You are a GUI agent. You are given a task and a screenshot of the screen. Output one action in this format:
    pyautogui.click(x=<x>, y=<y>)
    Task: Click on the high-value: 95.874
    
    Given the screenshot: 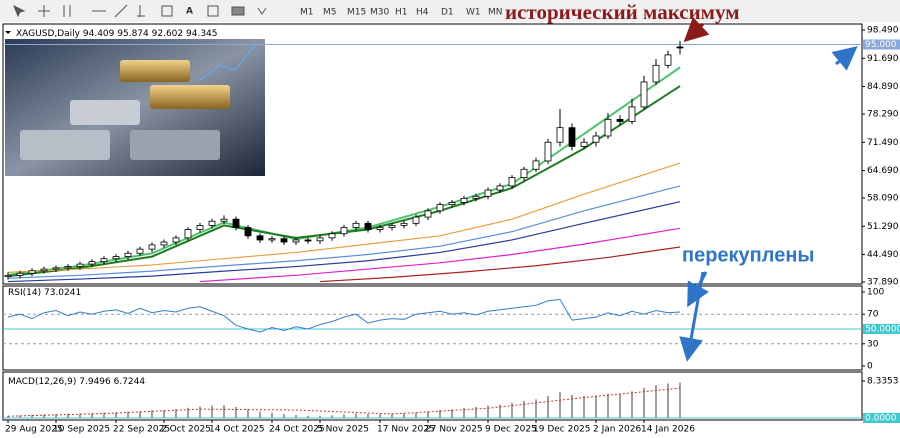 What is the action you would take?
    pyautogui.click(x=133, y=34)
    